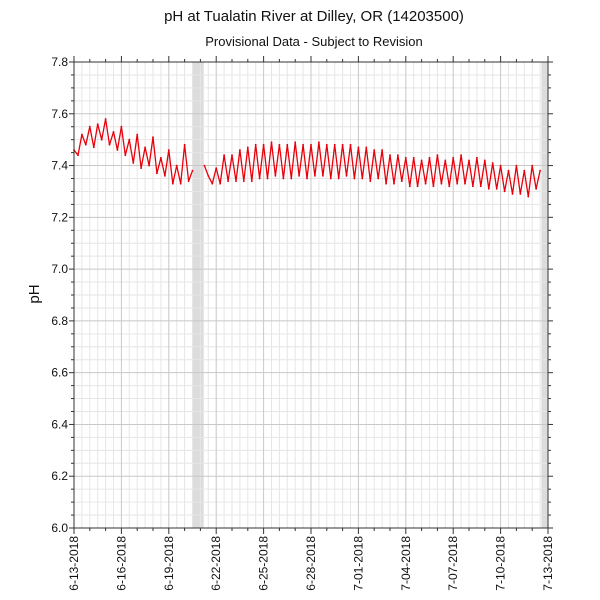  What do you see at coordinates (358, 563) in the screenshot?
I see `x-tick-label: 7-01-2018` at bounding box center [358, 563].